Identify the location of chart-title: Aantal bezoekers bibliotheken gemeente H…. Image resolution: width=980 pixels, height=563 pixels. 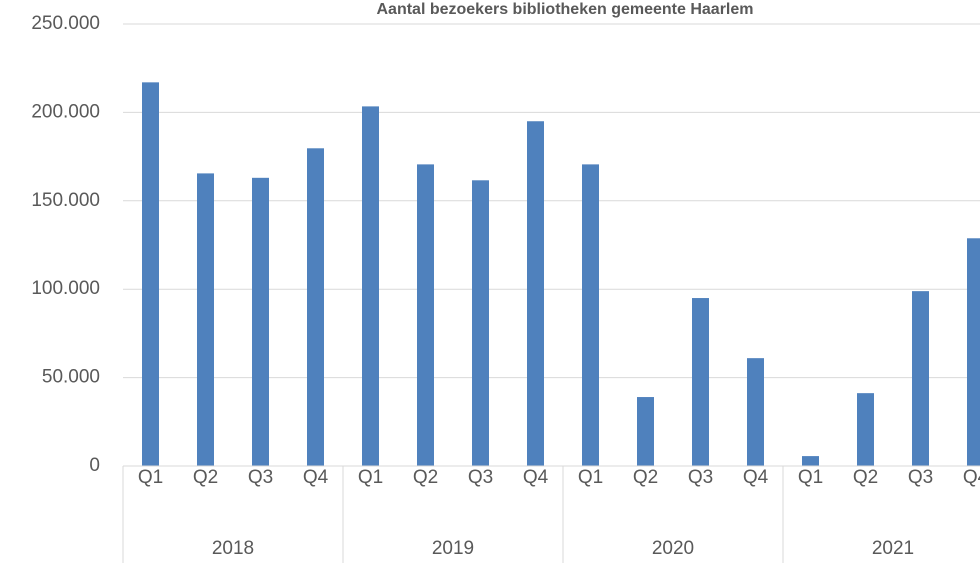
(564, 9).